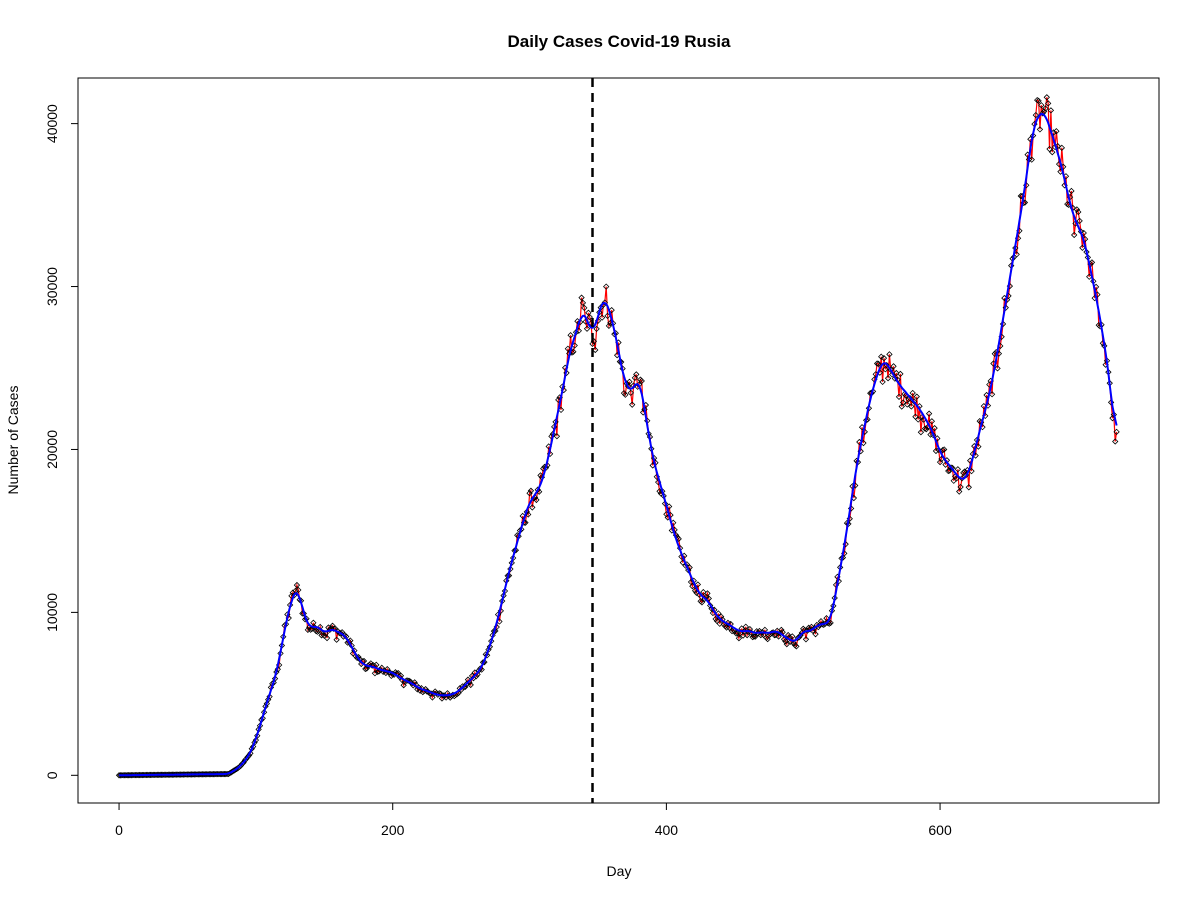 The image size is (1200, 900). Describe the element at coordinates (13, 440) in the screenshot. I see `y-axis-label: Number of Cases` at that location.